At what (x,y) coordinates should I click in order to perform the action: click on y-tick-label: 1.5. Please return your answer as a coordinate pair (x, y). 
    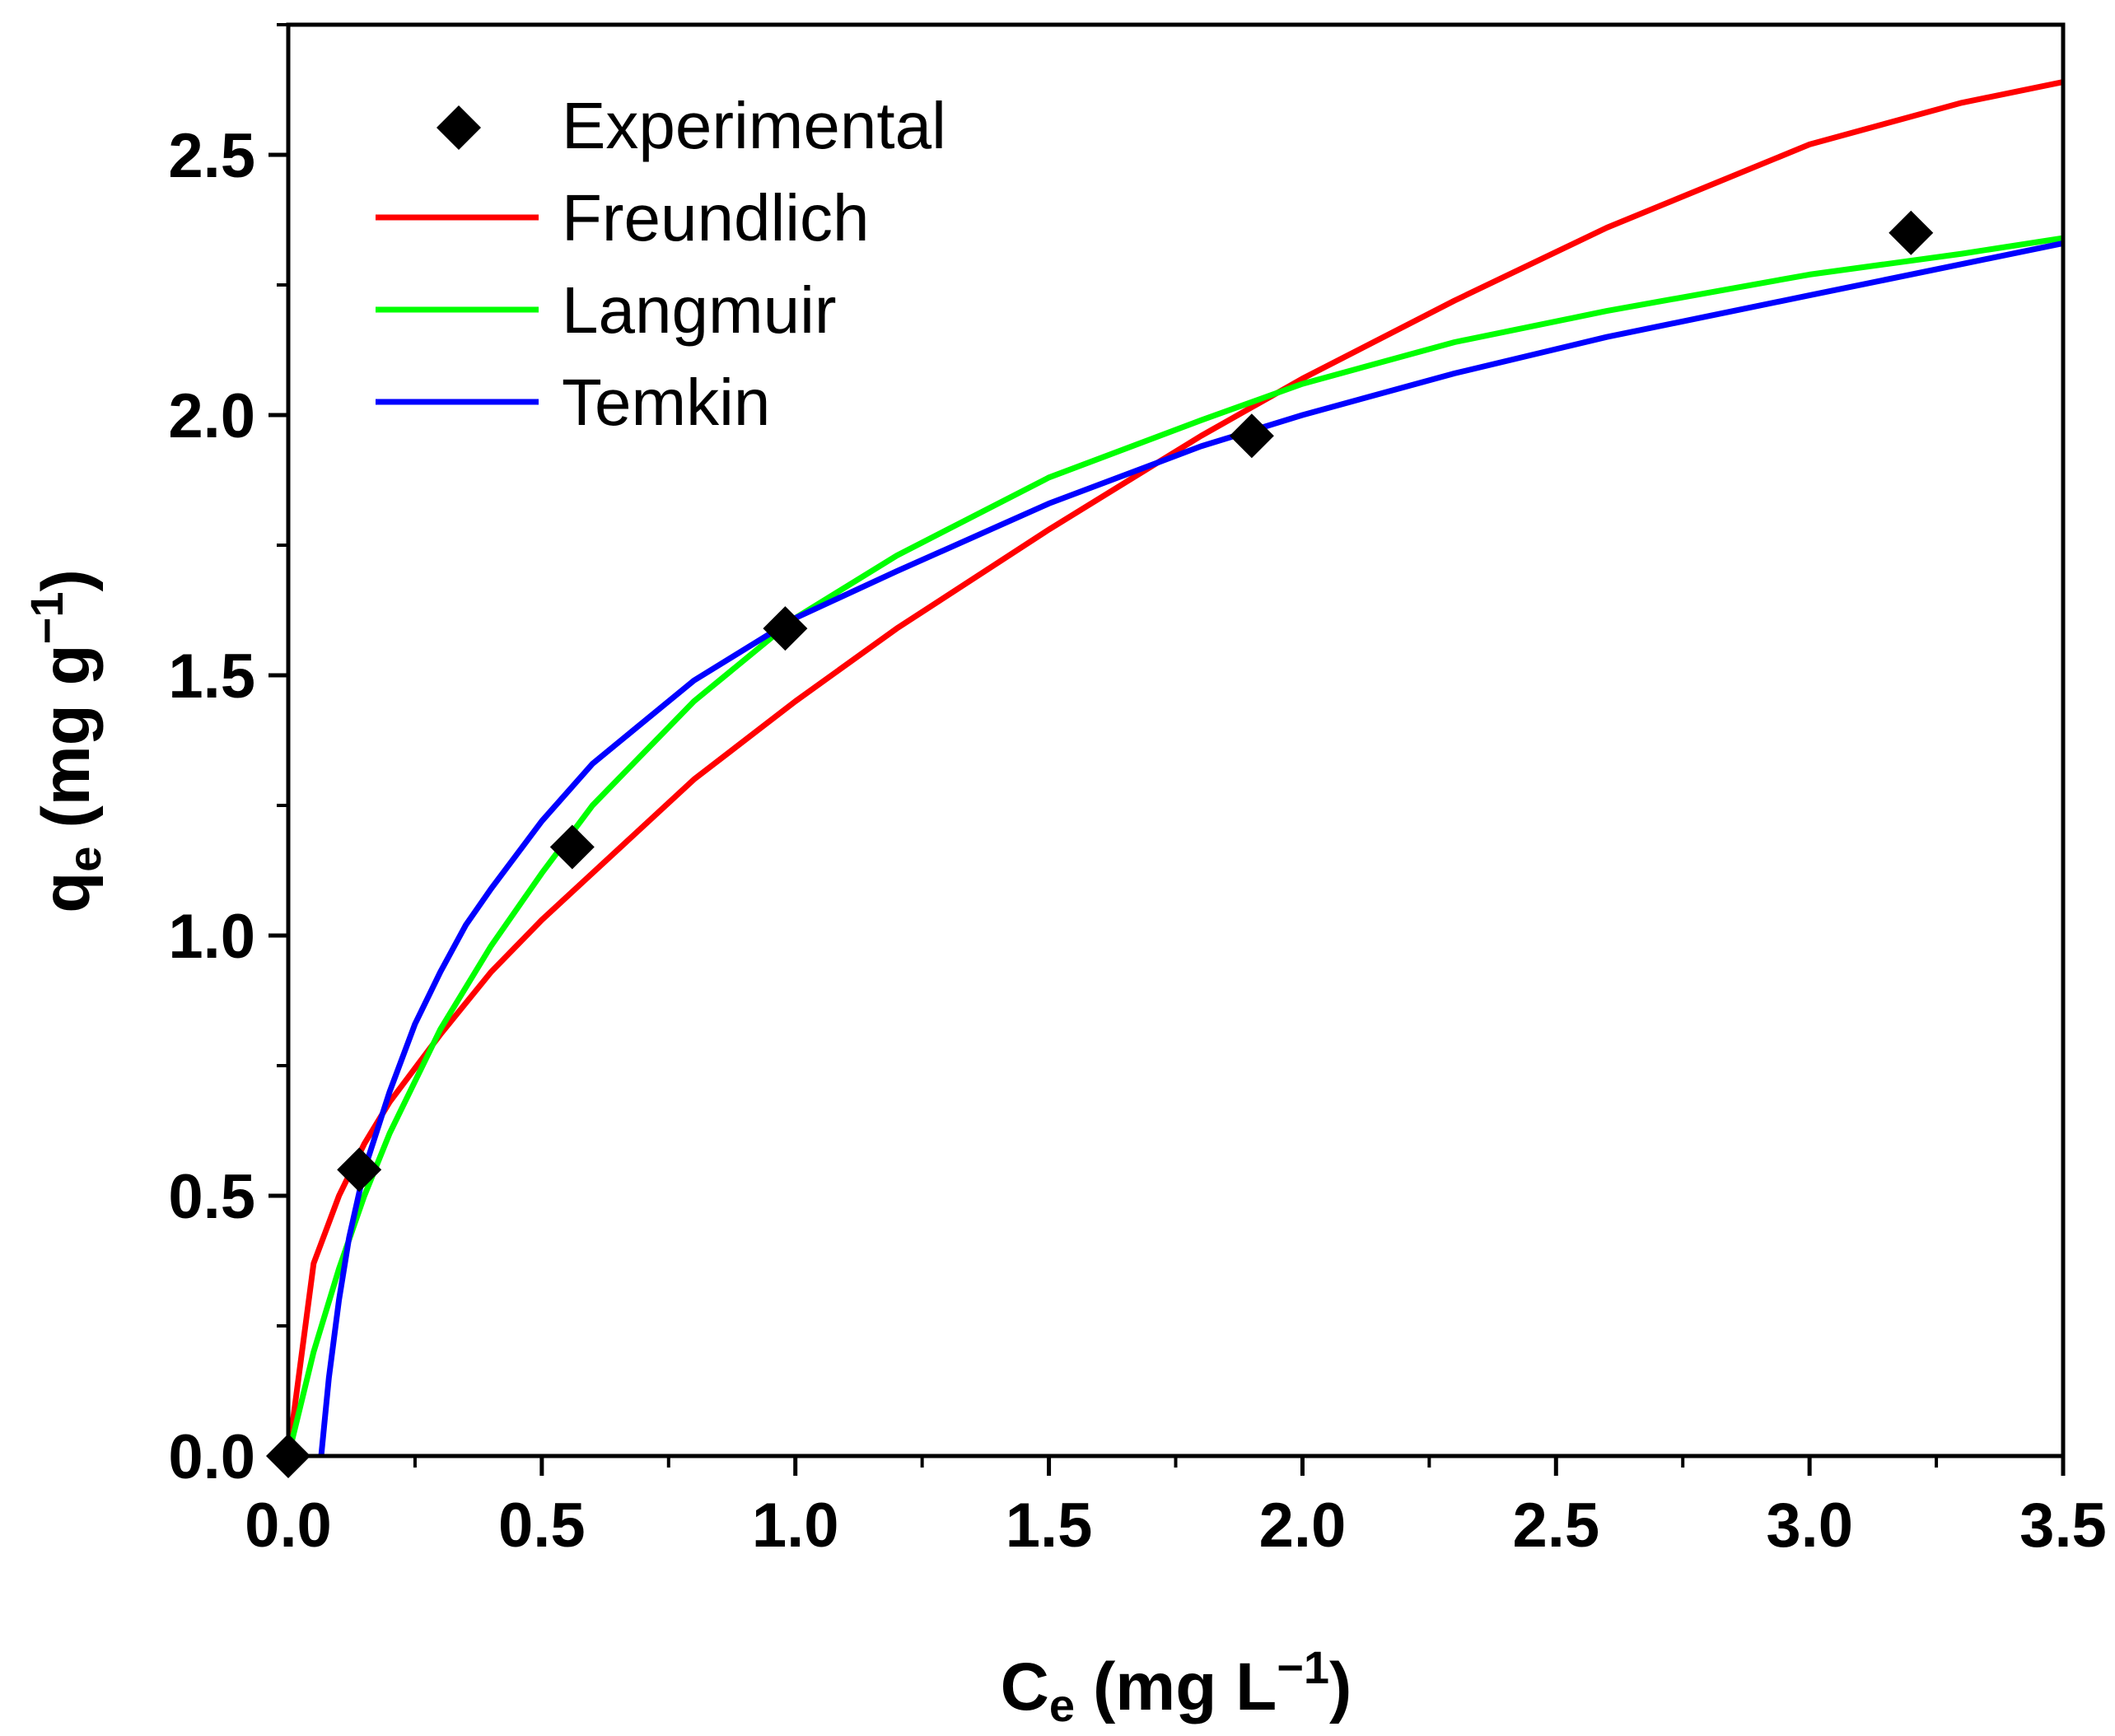
    Looking at the image, I should click on (212, 677).